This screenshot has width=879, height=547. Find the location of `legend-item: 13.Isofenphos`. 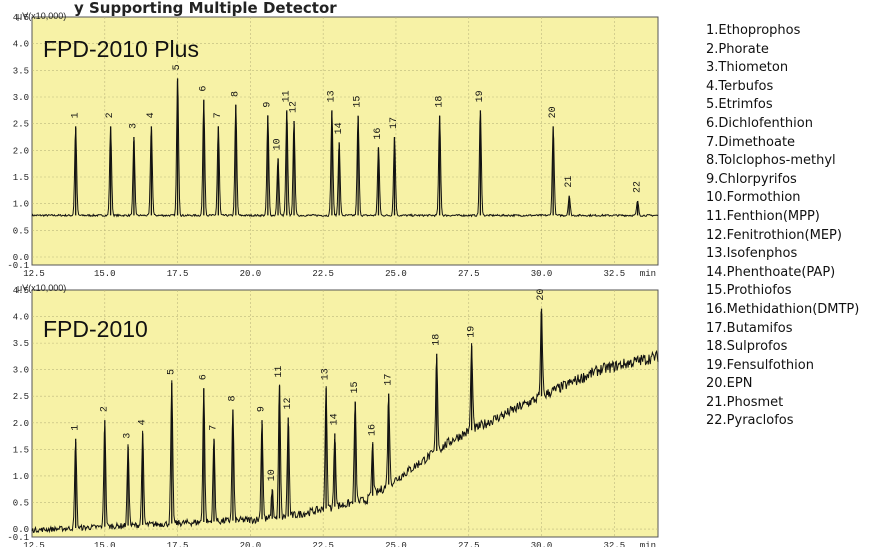

legend-item: 13.Isofenphos is located at coordinates (752, 254).